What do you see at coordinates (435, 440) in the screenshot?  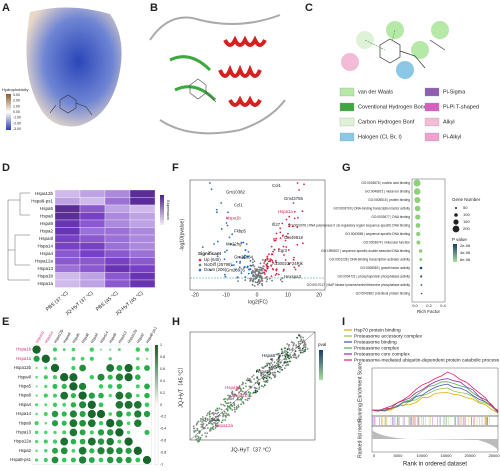 I see `ranked-metric` at bounding box center [435, 440].